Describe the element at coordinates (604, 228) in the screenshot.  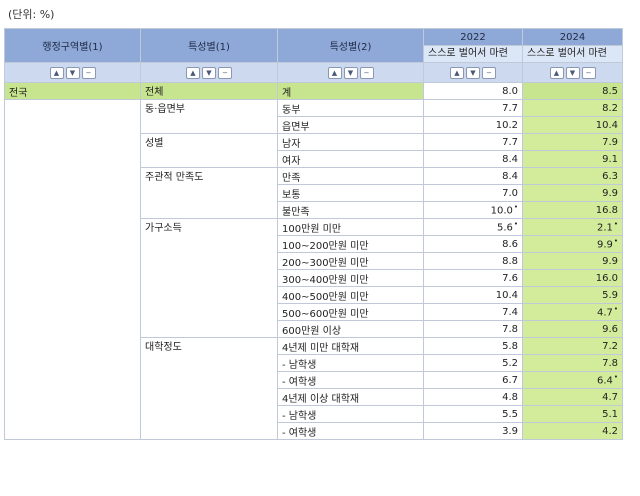
I see `value-2024: 2.1` at that location.